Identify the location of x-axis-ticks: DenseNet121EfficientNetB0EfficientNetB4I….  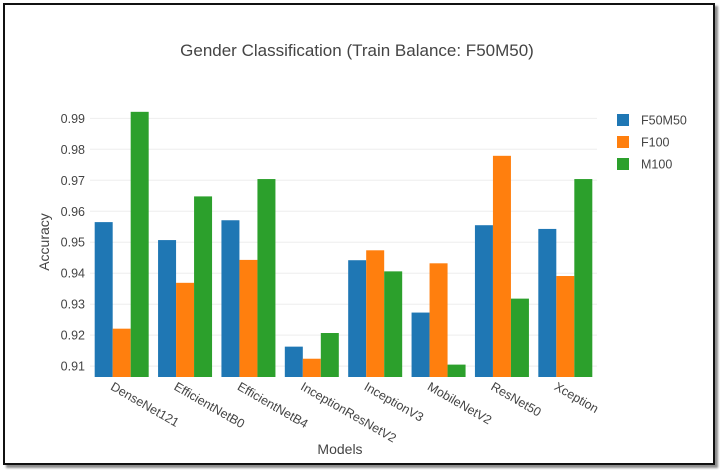
(354, 412).